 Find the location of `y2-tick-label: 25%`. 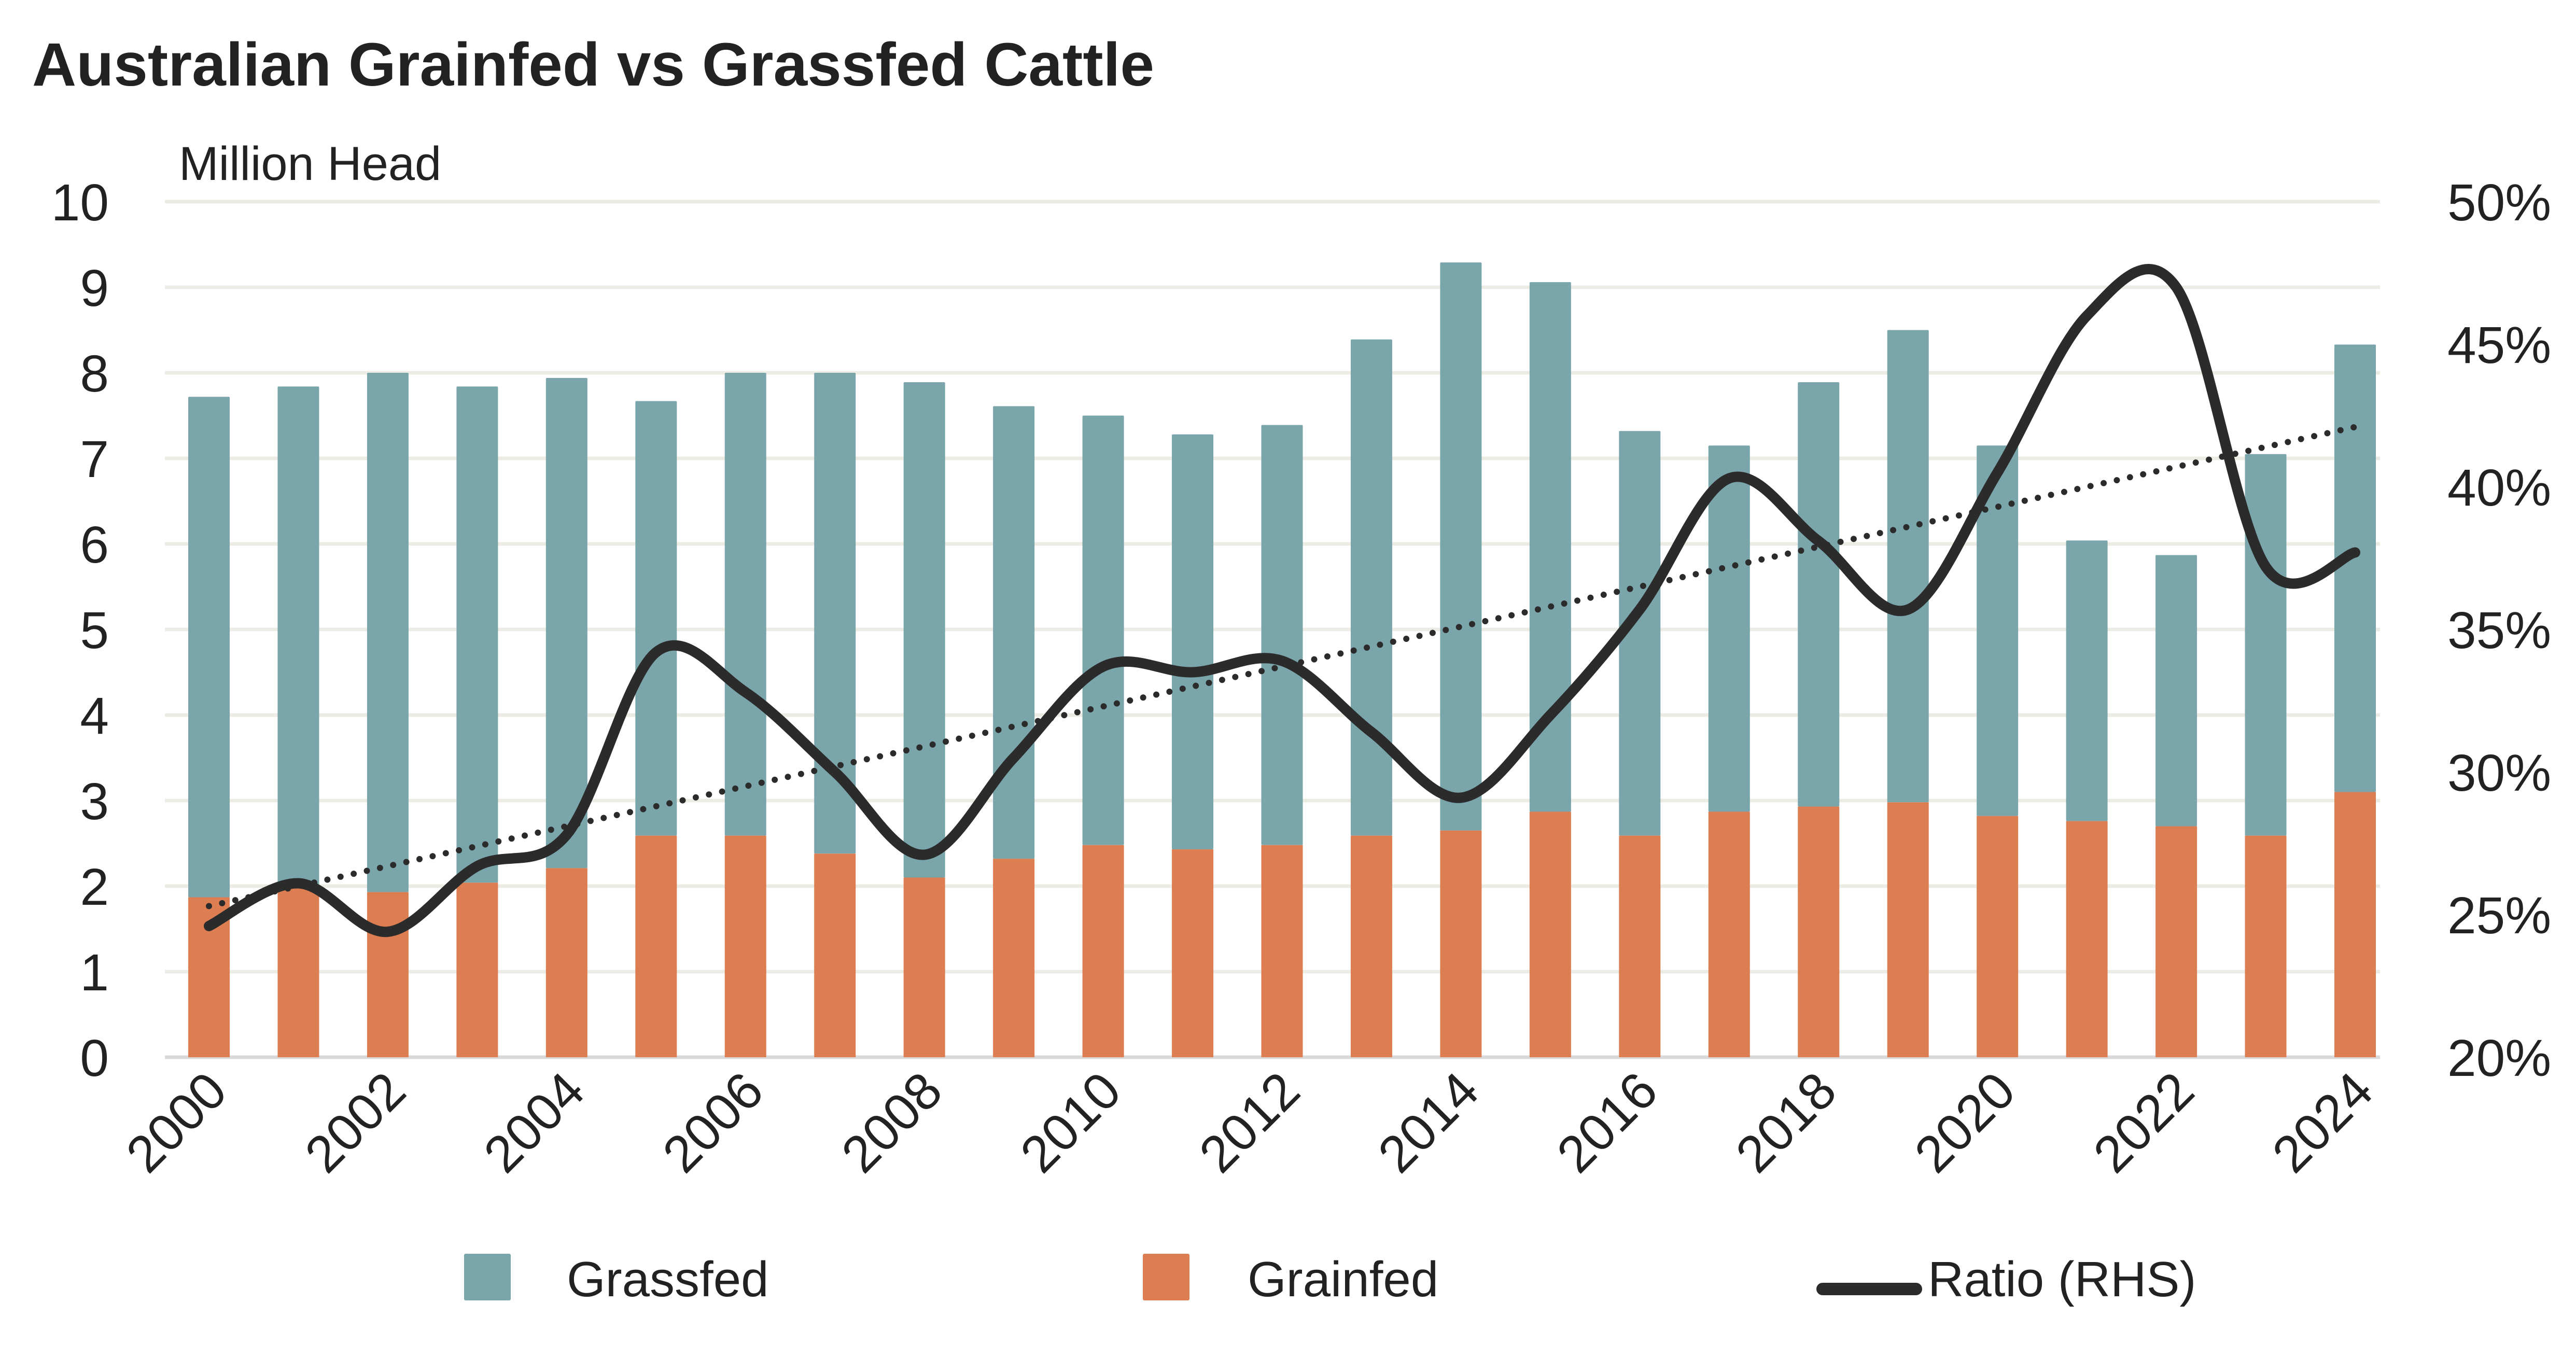

y2-tick-label: 25% is located at coordinates (2499, 916).